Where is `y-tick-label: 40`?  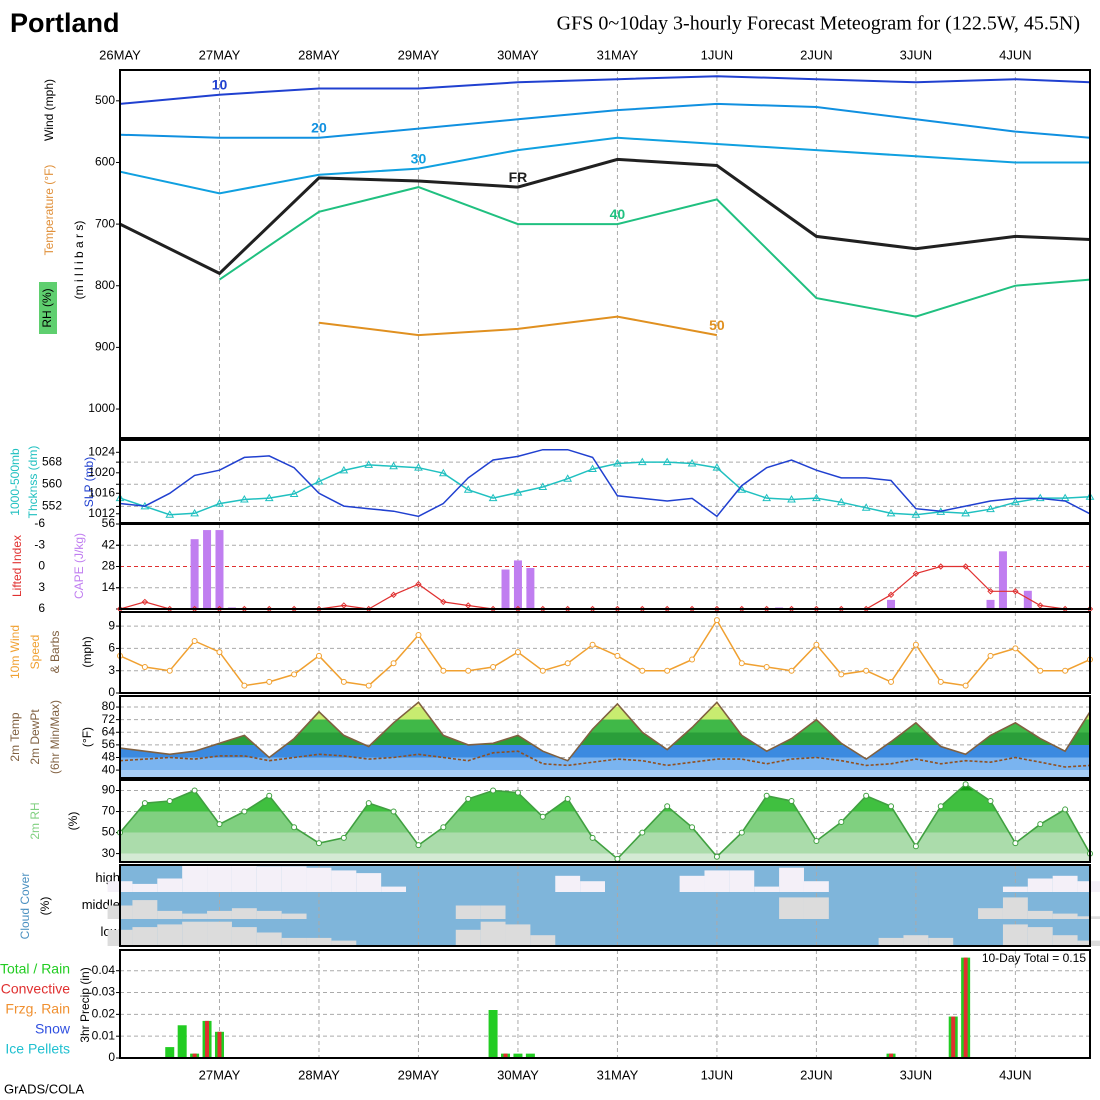 y-tick-label: 40 is located at coordinates (109, 769).